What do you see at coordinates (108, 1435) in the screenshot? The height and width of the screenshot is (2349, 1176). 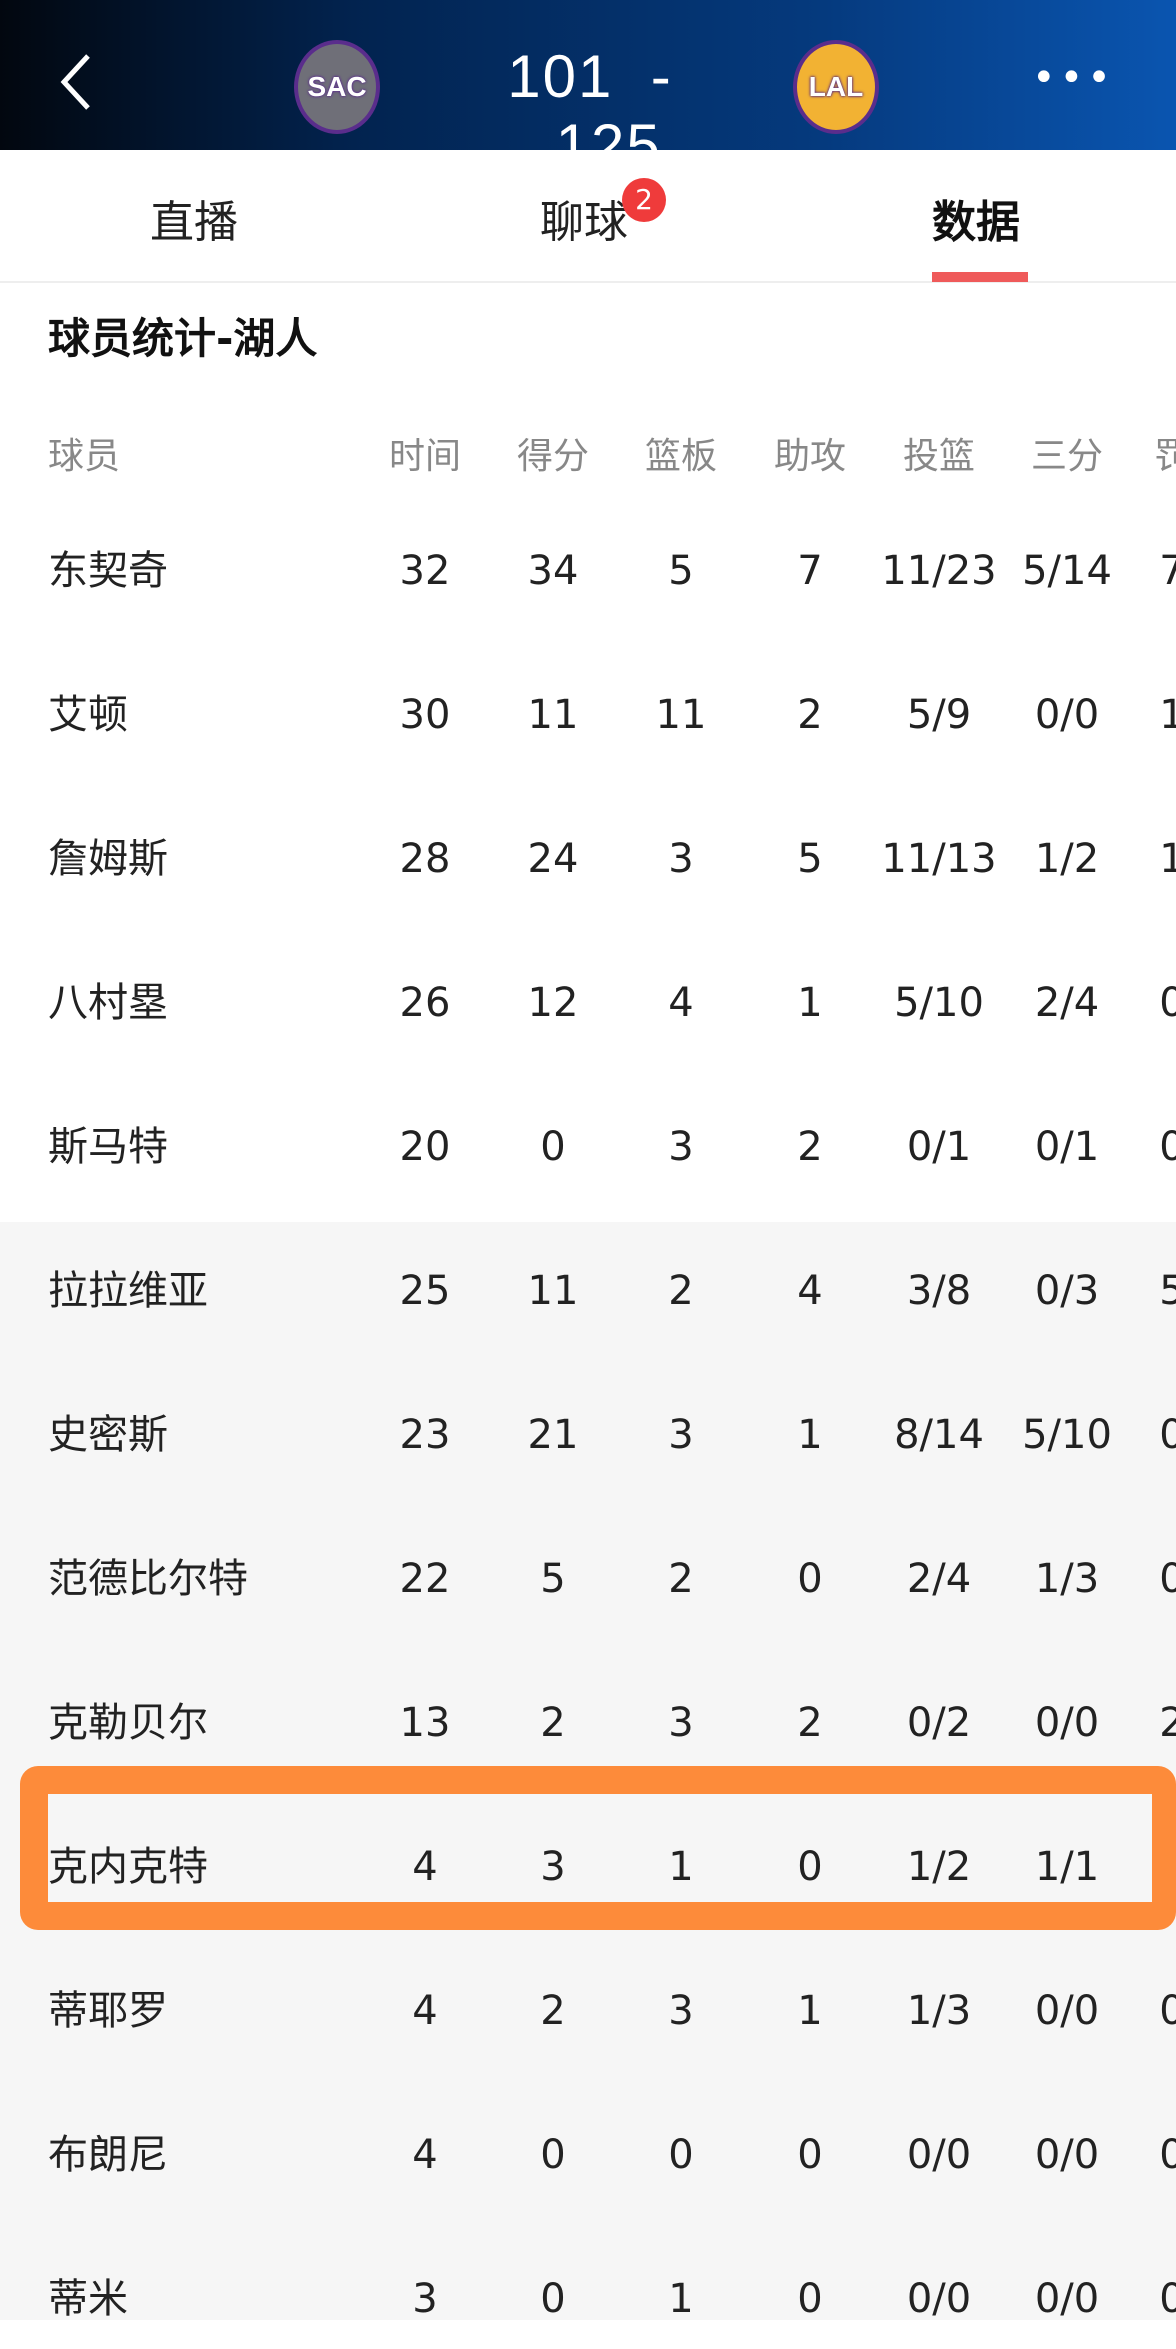 I see `player-name: 史密斯` at bounding box center [108, 1435].